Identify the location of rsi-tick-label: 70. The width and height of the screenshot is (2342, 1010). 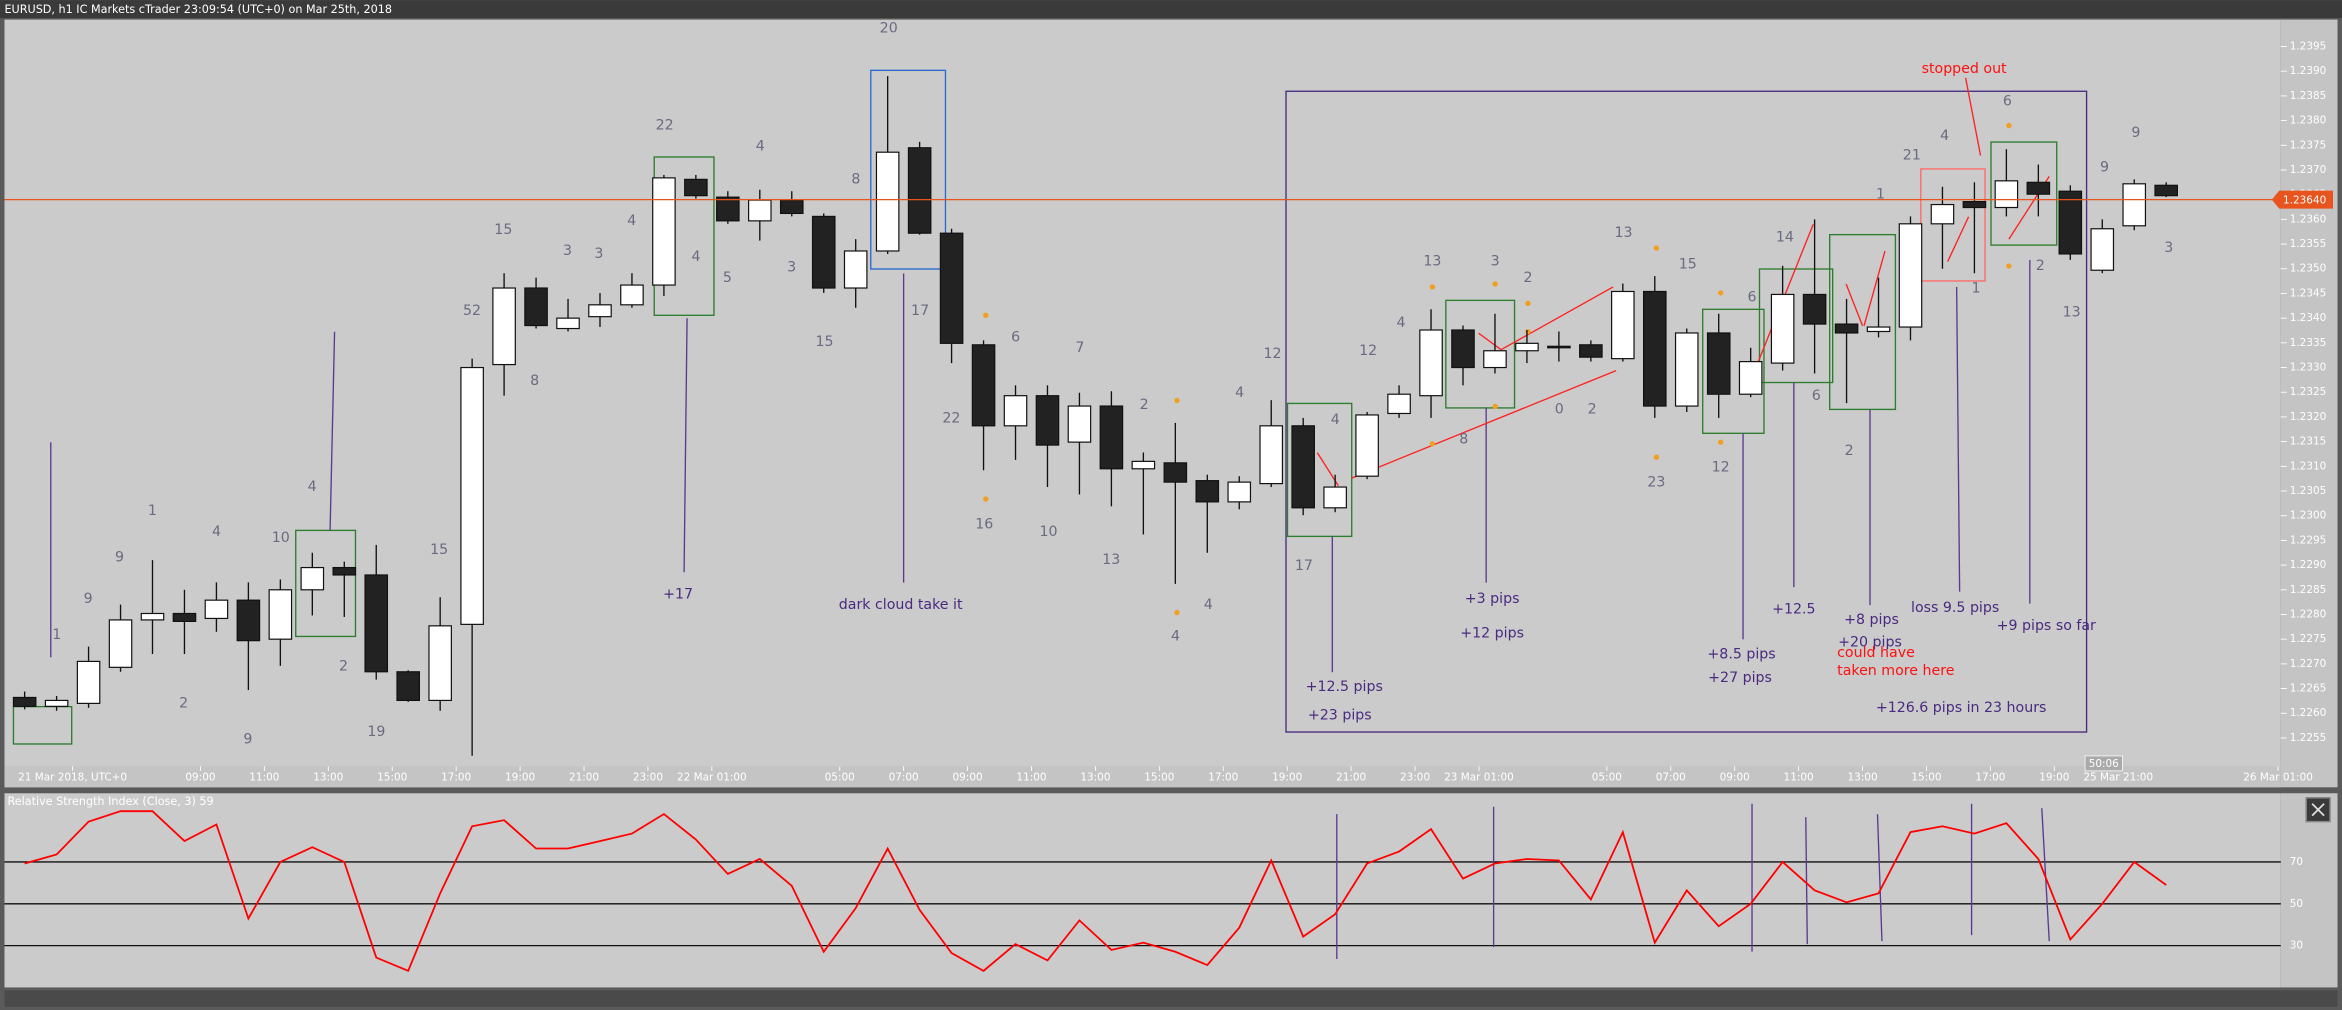
(2296, 862).